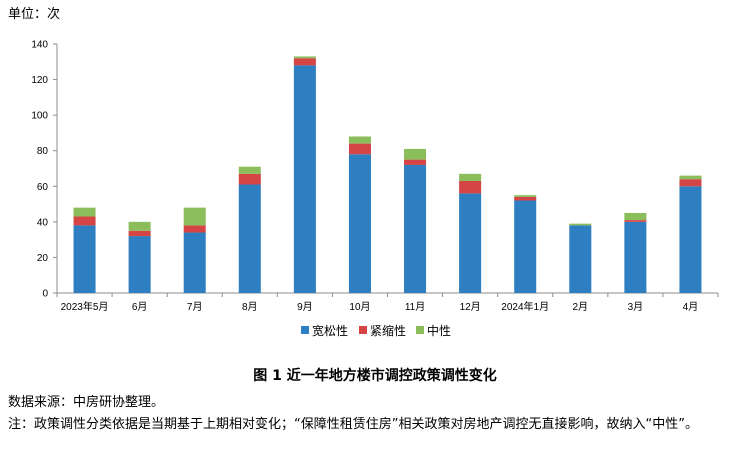  Describe the element at coordinates (359, 307) in the screenshot. I see `x-tick-label: 10月` at that location.